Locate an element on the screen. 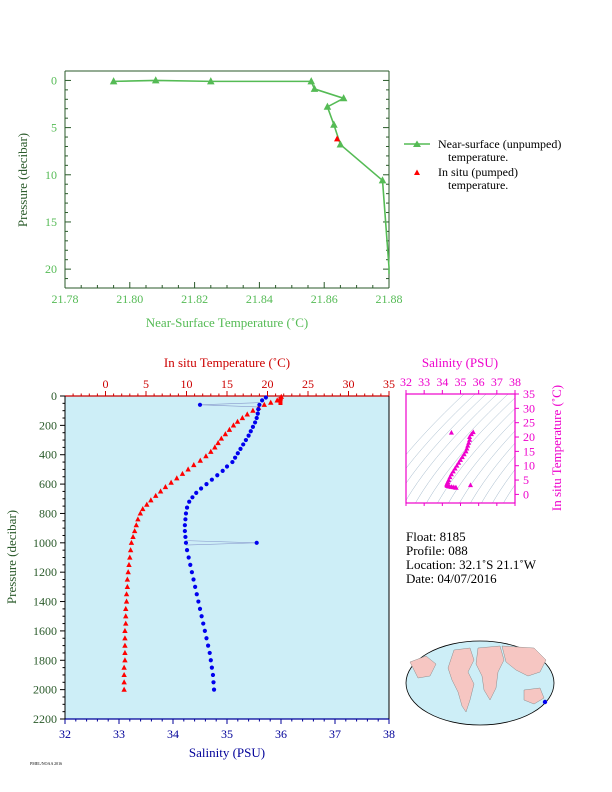  footer-note: PMEL/NOAA 2016 is located at coordinates (46, 763).